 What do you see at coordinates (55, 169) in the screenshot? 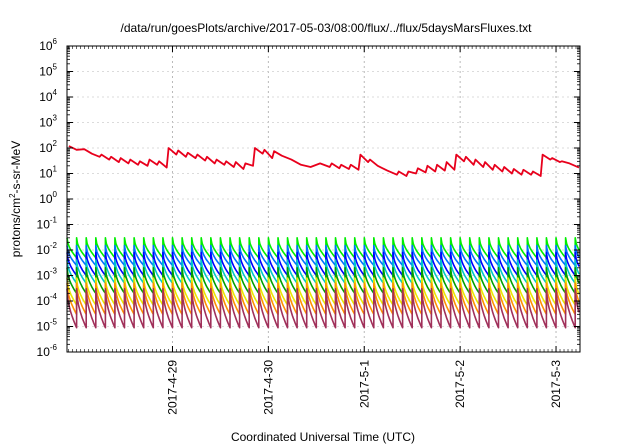
I see `y-tick-label-exponent: 1` at bounding box center [55, 169].